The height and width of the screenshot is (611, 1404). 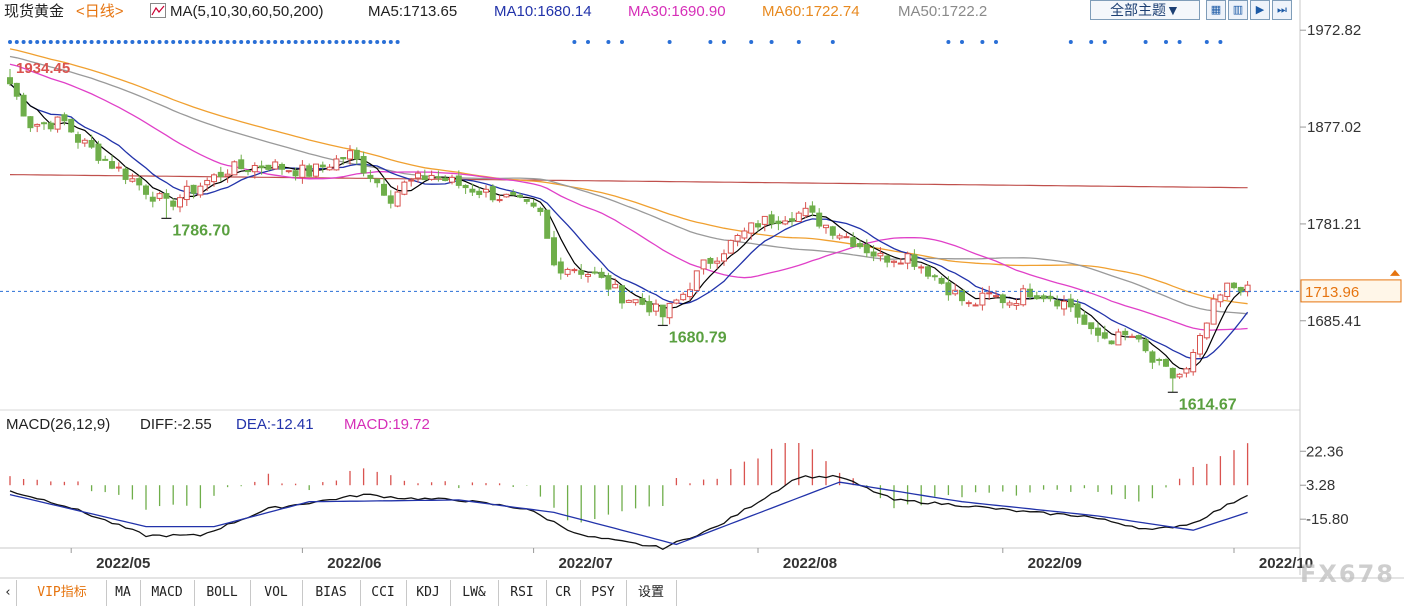 I want to click on tab-vip指标: VIP指标, so click(x=62, y=593).